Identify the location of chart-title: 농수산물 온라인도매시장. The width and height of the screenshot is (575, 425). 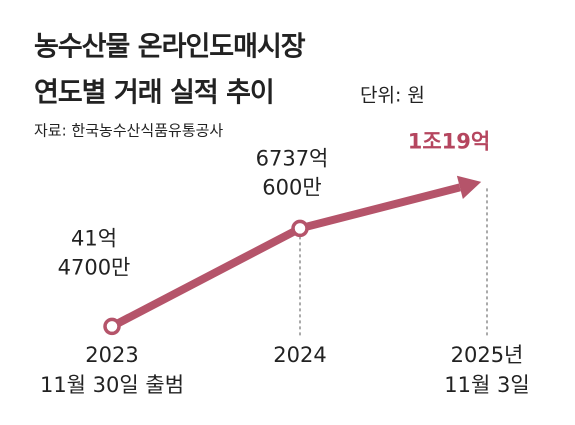
(170, 47).